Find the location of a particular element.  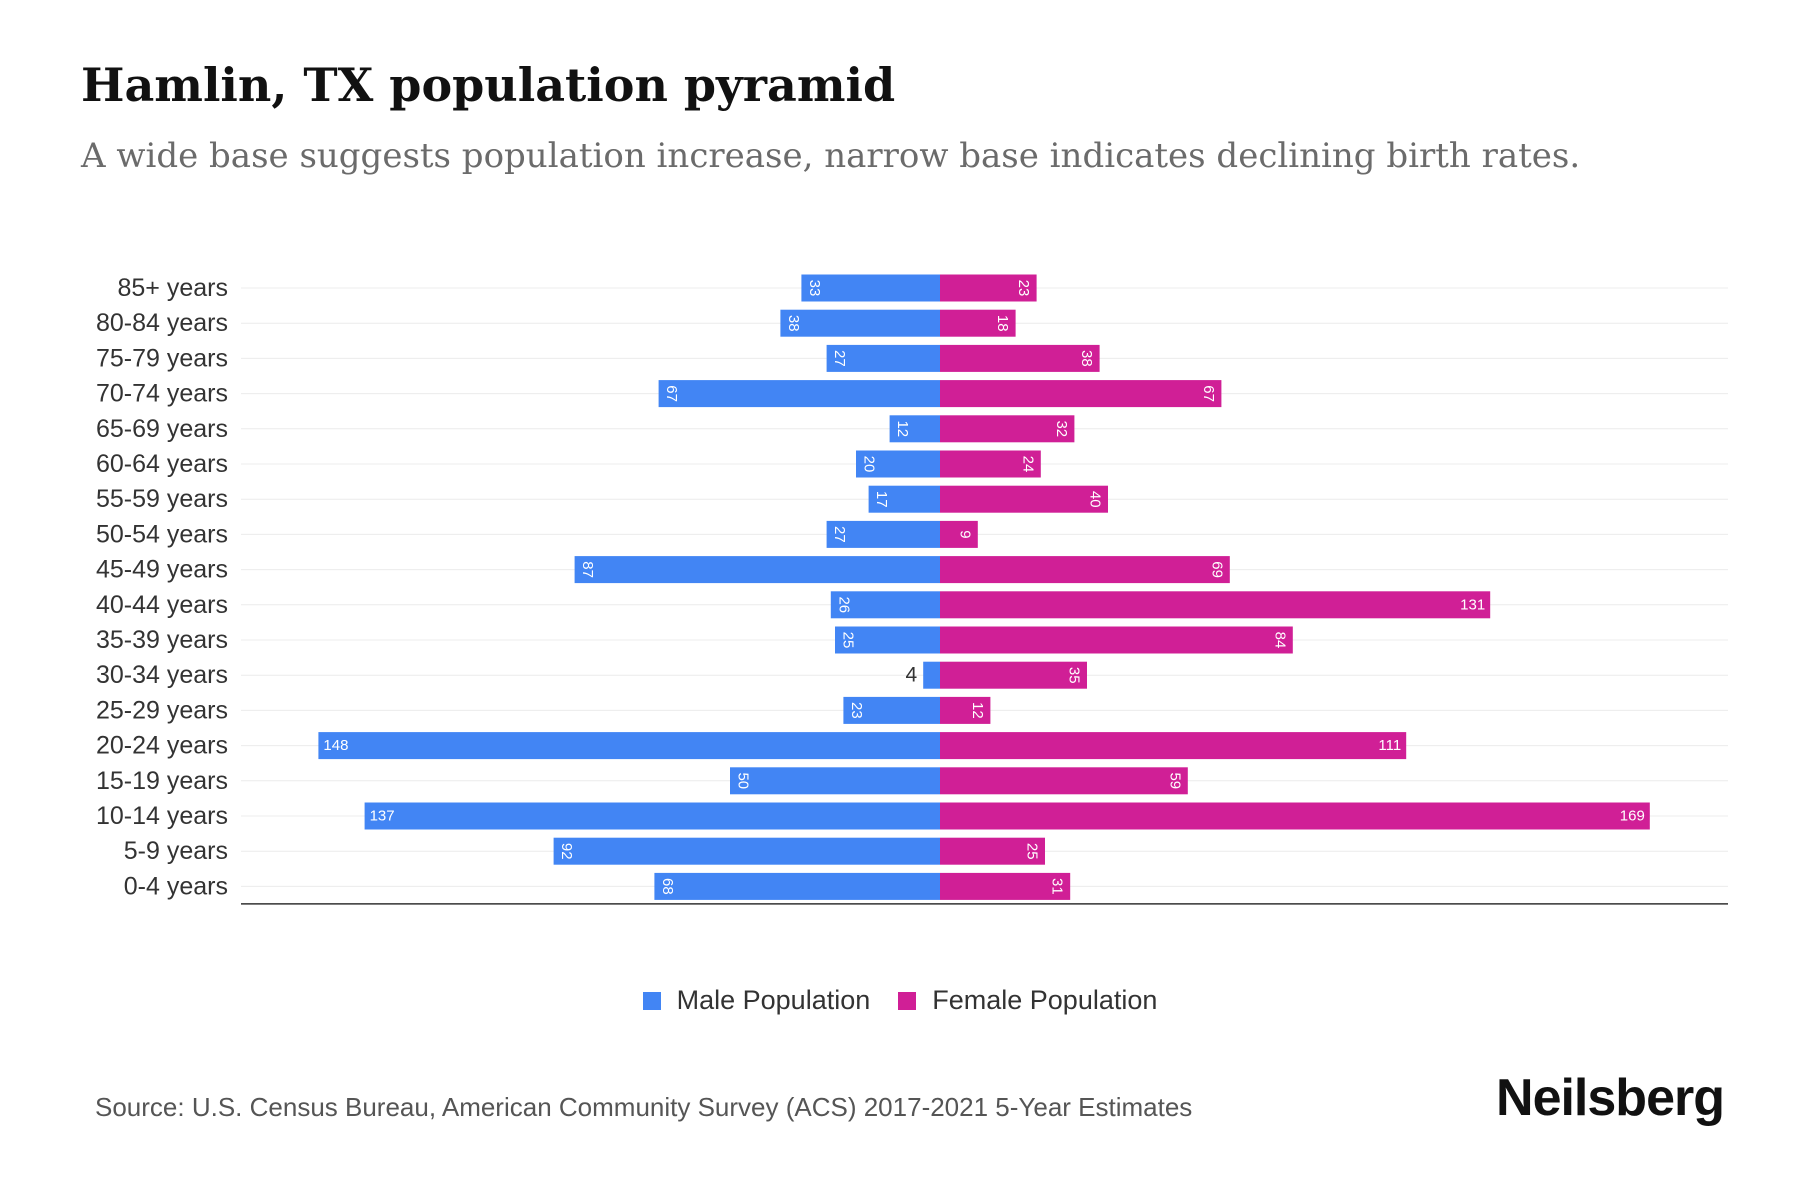

male-value-label: 68 is located at coordinates (667, 886).